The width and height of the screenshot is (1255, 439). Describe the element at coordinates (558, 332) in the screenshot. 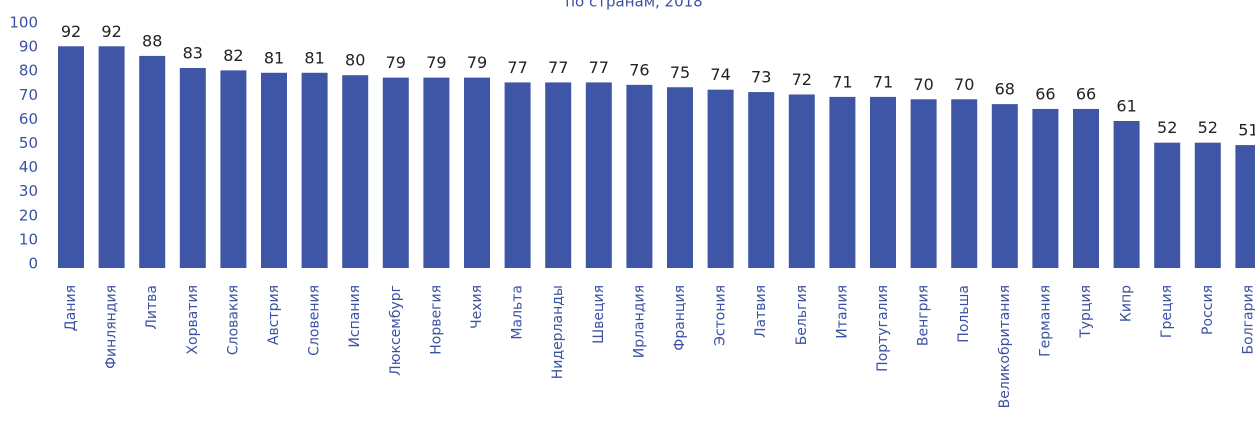

I see `x-tick-label: Нидерланды` at that location.